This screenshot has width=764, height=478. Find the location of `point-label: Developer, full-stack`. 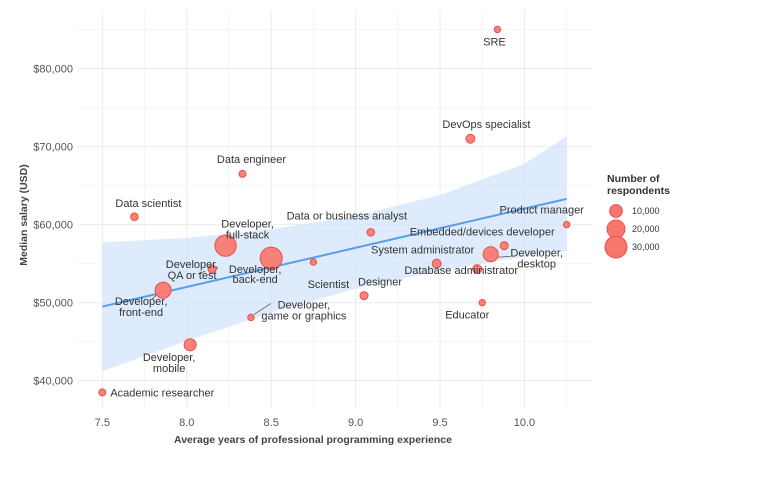

point-label: Developer, full-stack is located at coordinates (247, 230).